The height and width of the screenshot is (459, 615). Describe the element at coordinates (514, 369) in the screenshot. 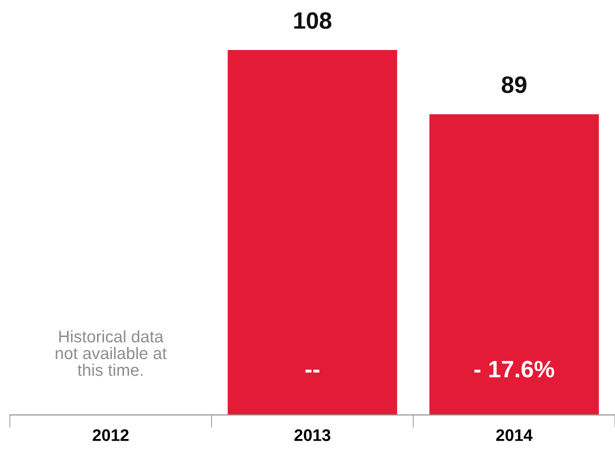

I see `annotation: - 17.6%` at that location.